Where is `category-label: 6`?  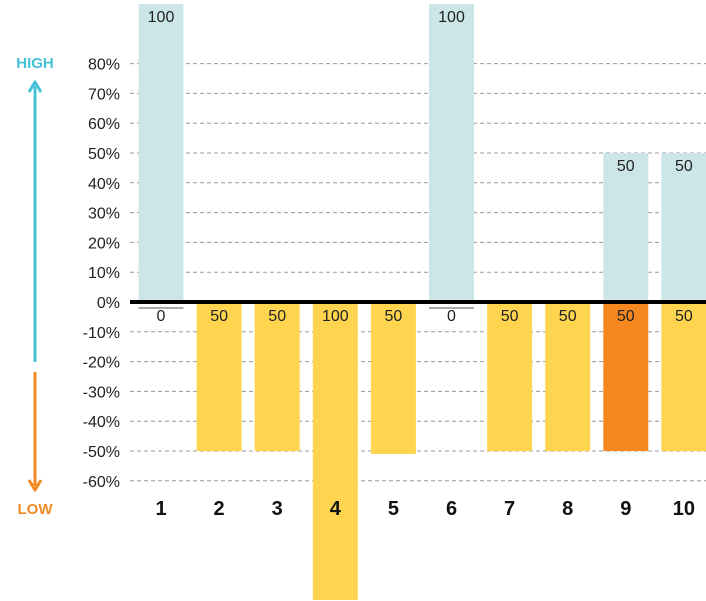
category-label: 6 is located at coordinates (451, 509).